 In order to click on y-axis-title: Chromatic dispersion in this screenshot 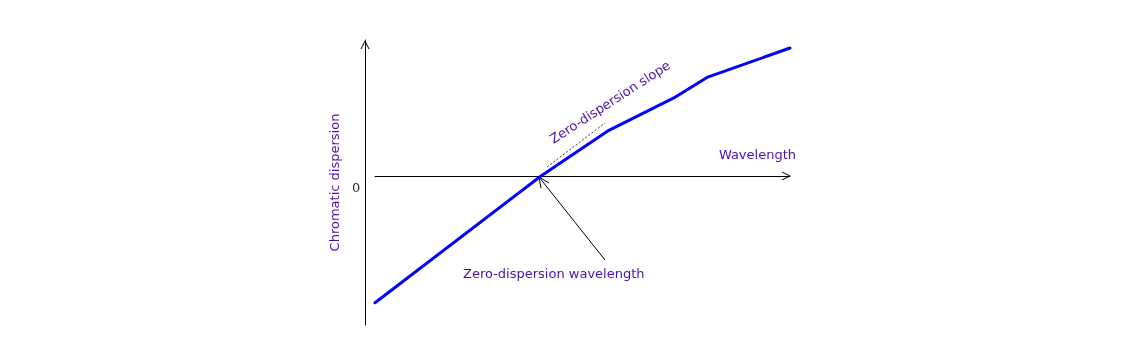, I will do `click(334, 182)`.